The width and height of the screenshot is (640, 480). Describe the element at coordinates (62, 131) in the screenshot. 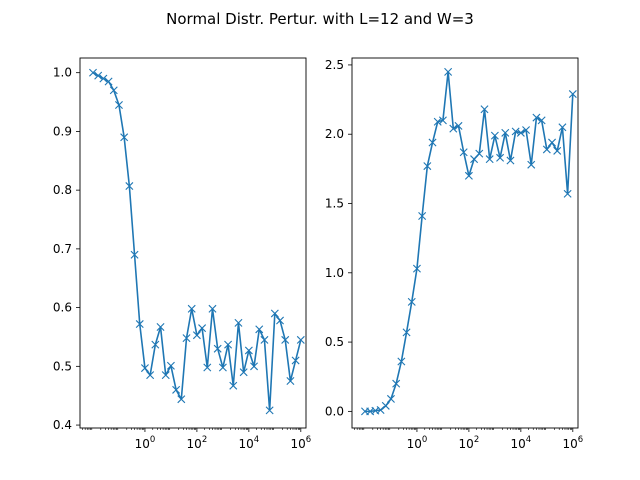

I see `left-y-tick-label: 0.9` at that location.